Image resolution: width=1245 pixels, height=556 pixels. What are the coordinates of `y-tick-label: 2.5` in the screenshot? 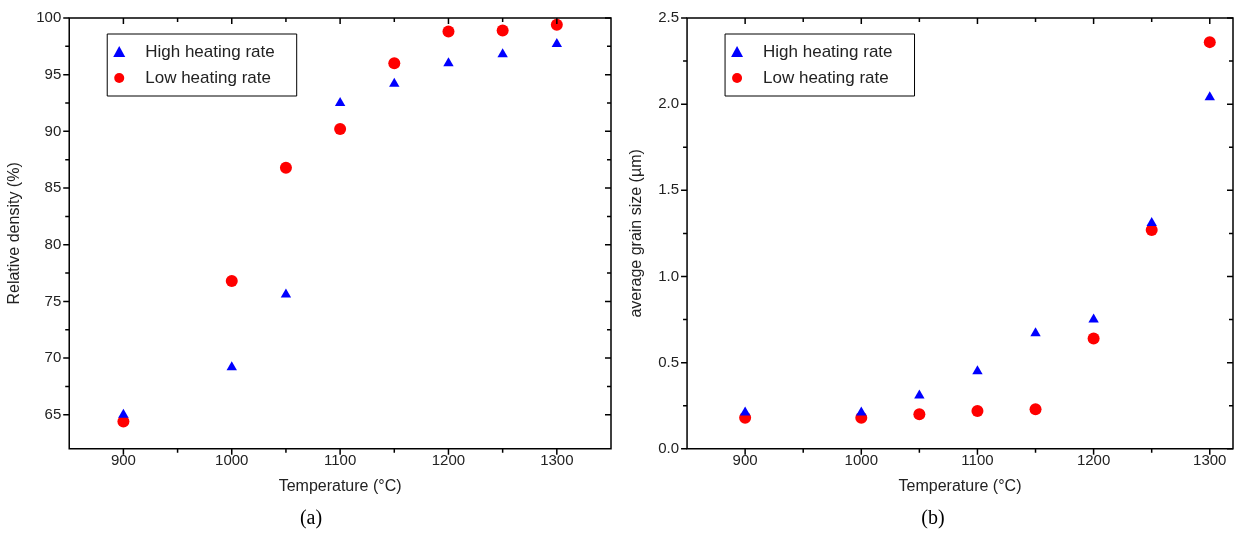 It's located at (669, 17).